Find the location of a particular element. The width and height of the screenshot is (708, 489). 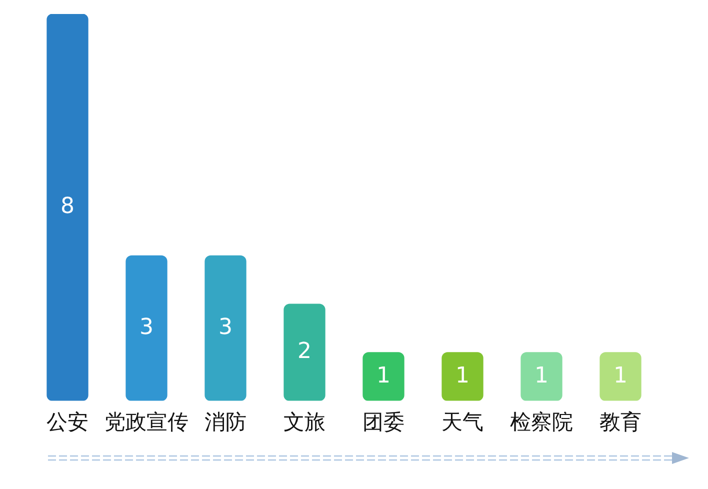

x-tick-label: 教育 is located at coordinates (621, 422).